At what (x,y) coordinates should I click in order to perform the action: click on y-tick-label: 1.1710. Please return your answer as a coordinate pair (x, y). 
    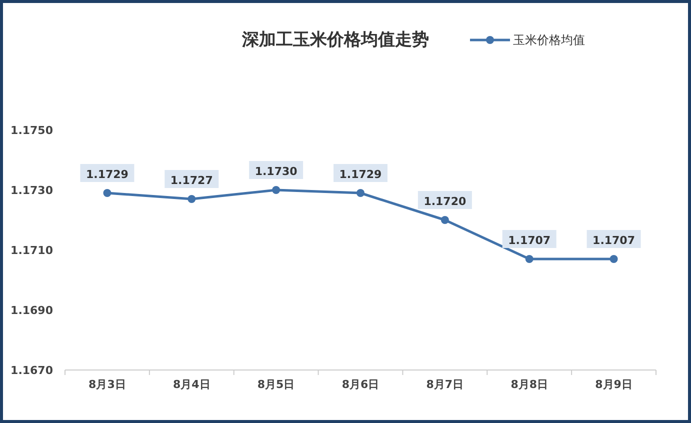
    Looking at the image, I should click on (32, 250).